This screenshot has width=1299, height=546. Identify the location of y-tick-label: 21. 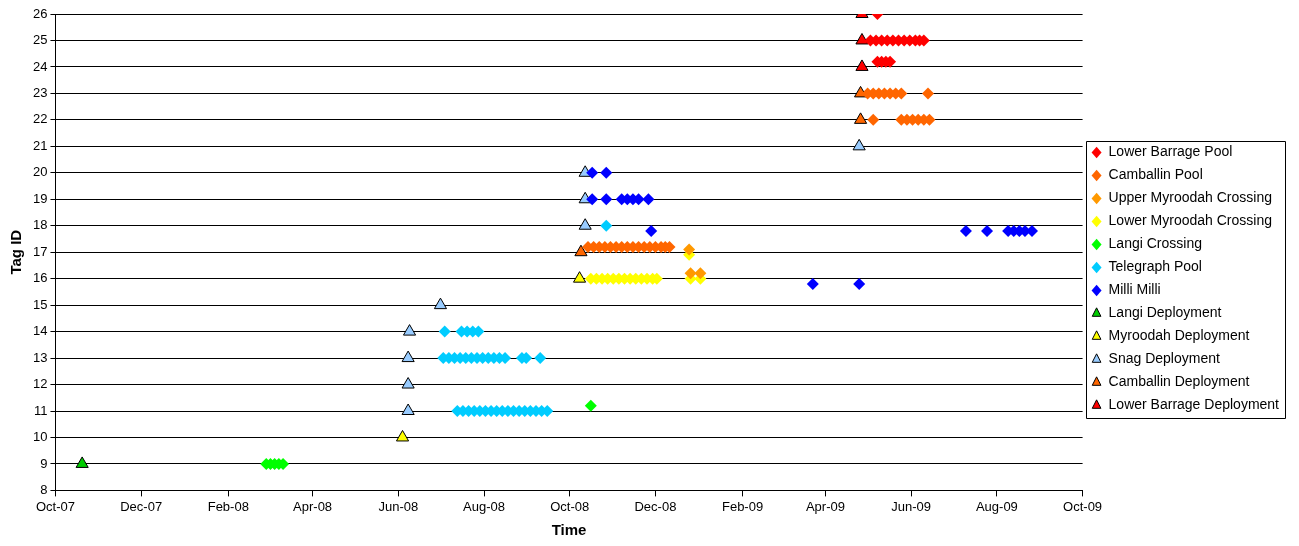
(40, 145).